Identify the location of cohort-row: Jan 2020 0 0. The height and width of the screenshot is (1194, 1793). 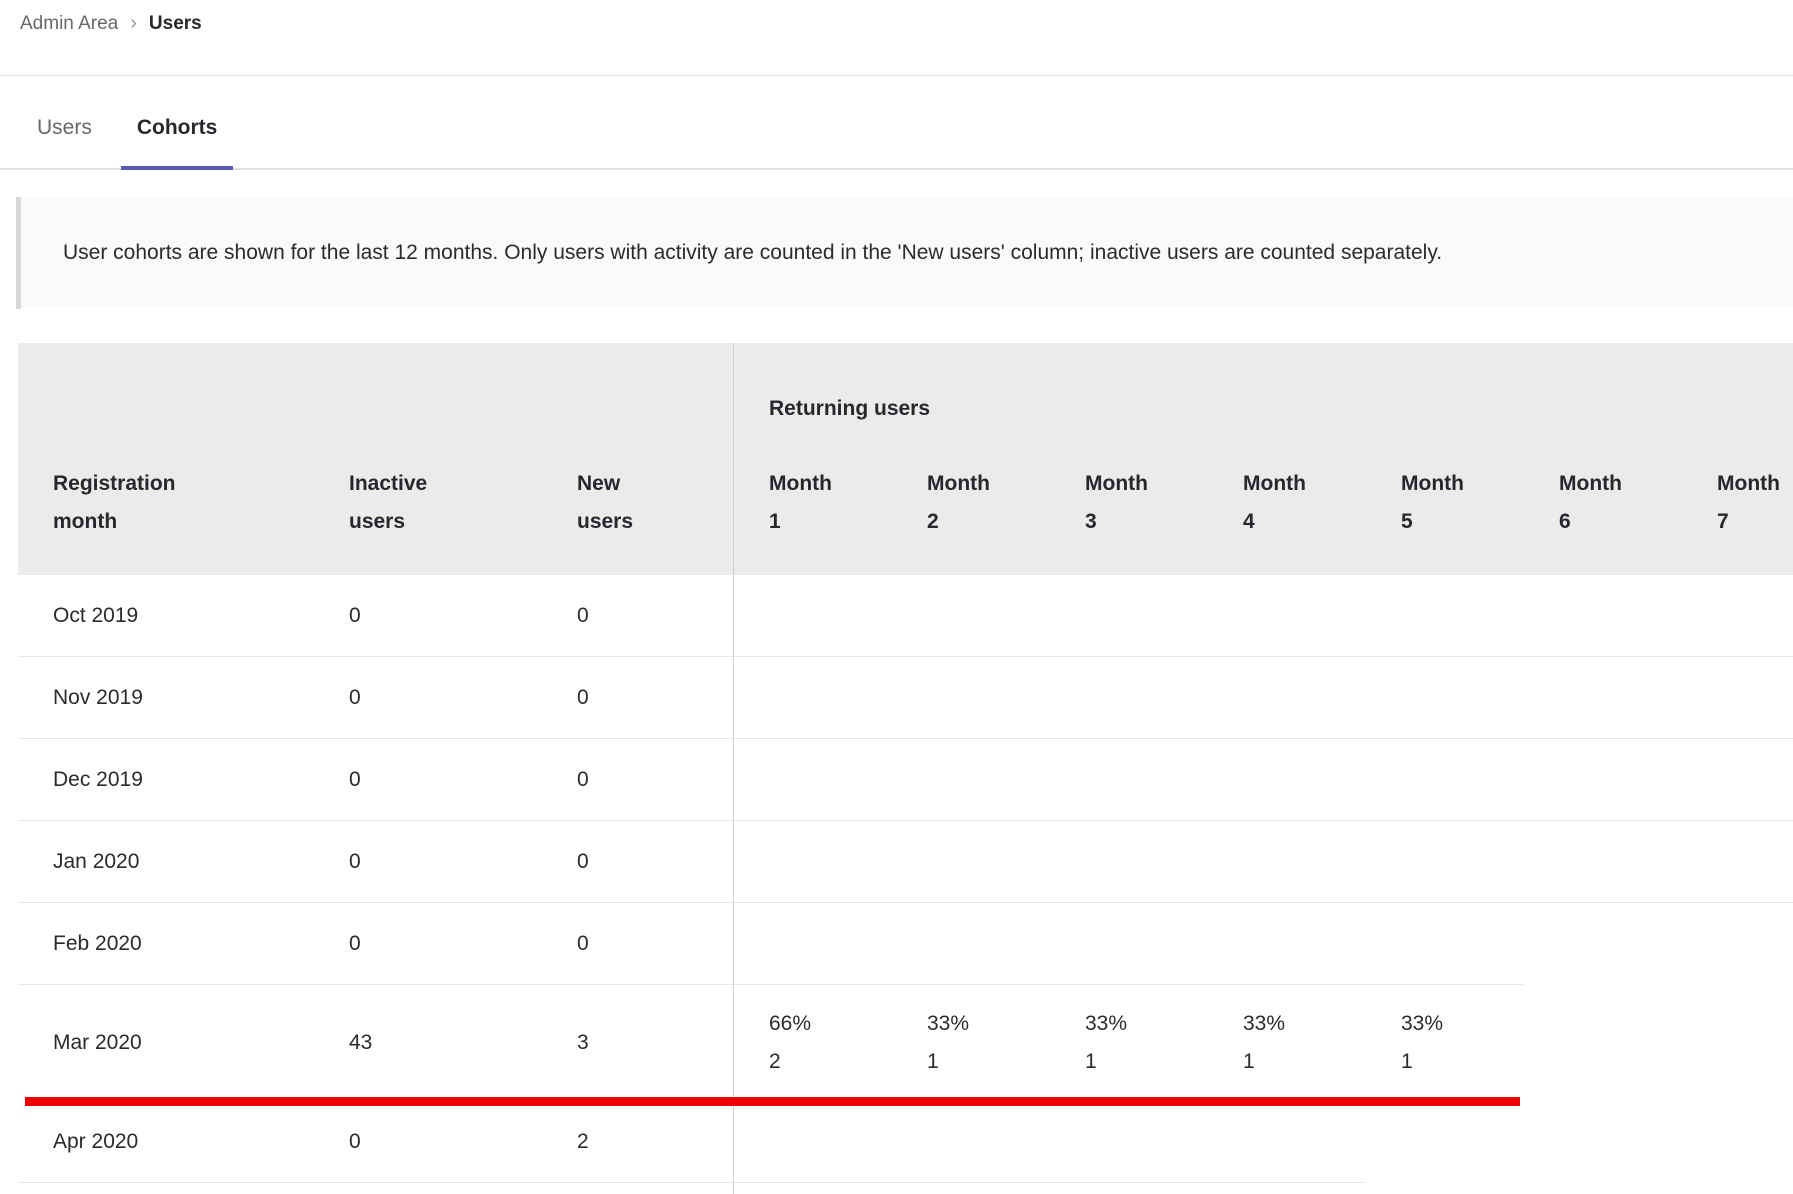
(905, 862).